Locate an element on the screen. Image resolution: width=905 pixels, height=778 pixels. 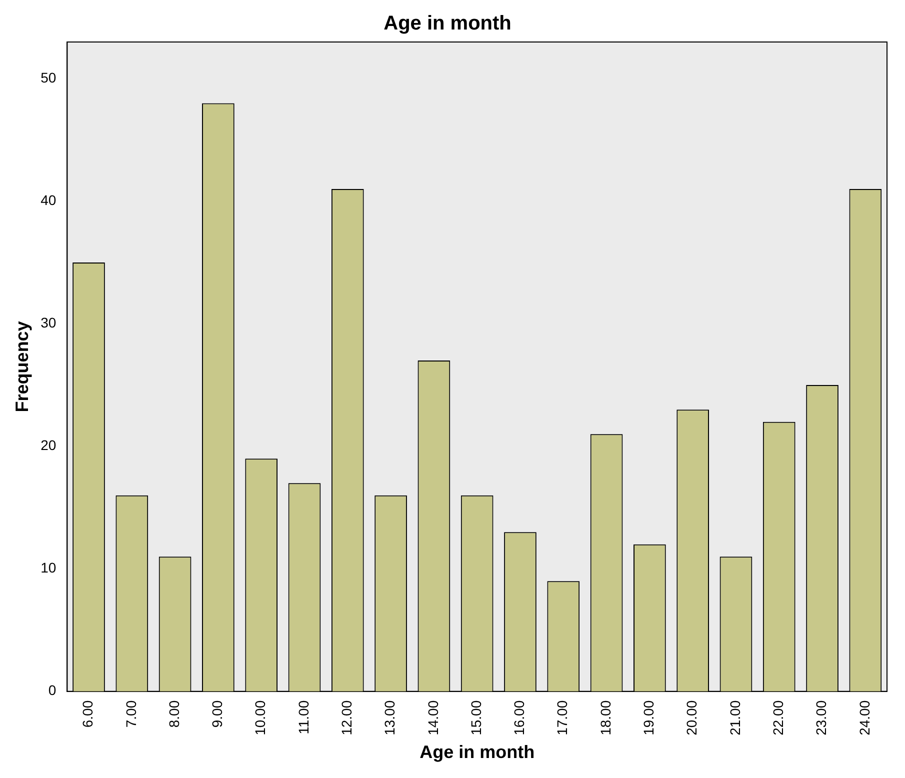
x-tick-label: 23.00 is located at coordinates (821, 718).